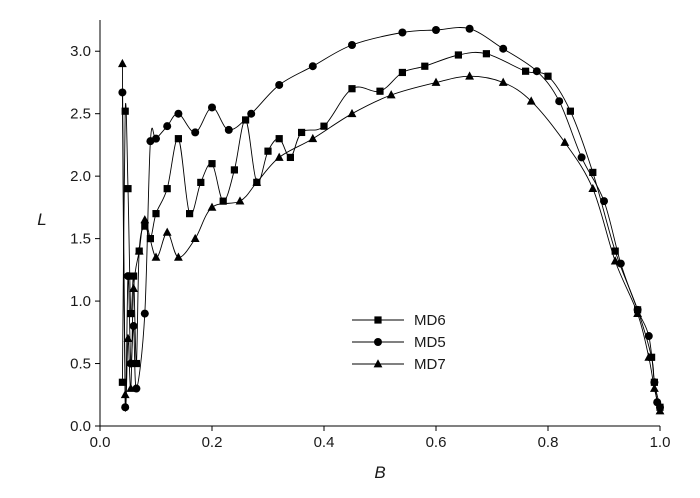 This screenshot has width=700, height=498. I want to click on y-tick-label: 1.0, so click(80, 301).